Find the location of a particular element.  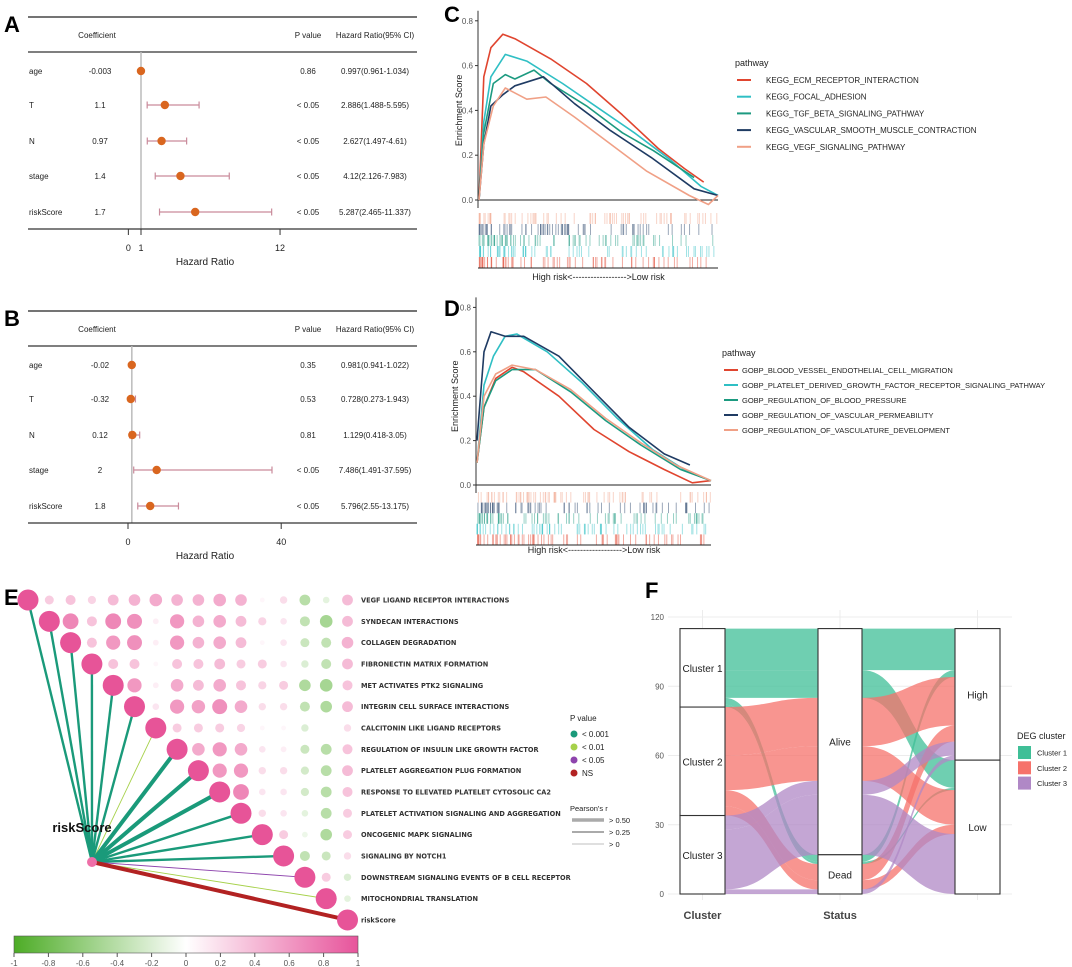

pearson-legend-label: > 0.25 is located at coordinates (619, 832).